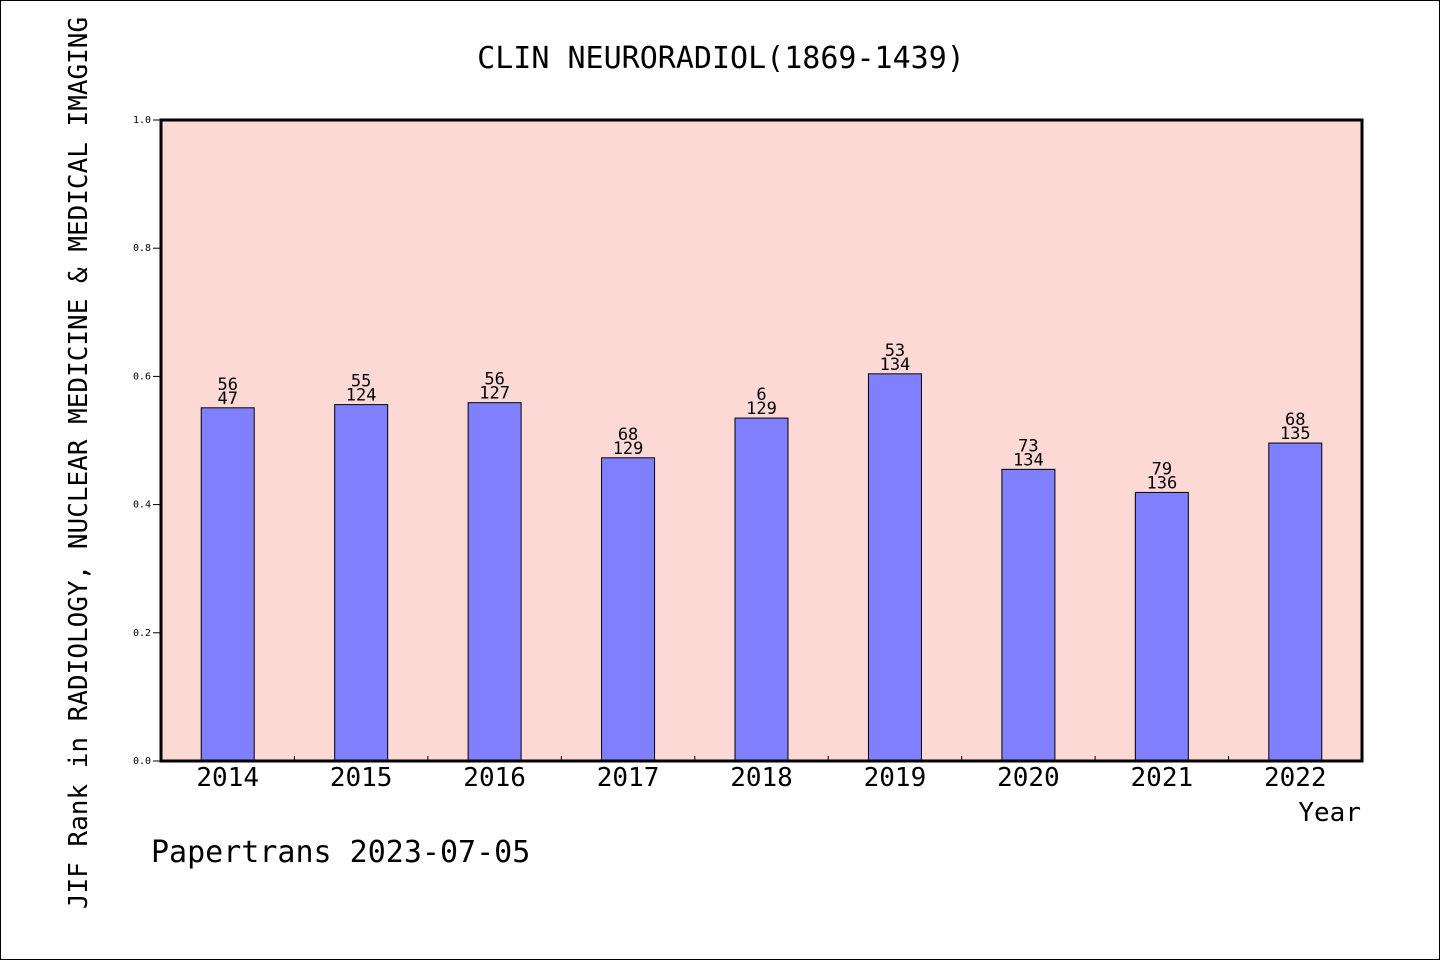 The height and width of the screenshot is (960, 1440). I want to click on bar-label-bottom: 47, so click(227, 399).